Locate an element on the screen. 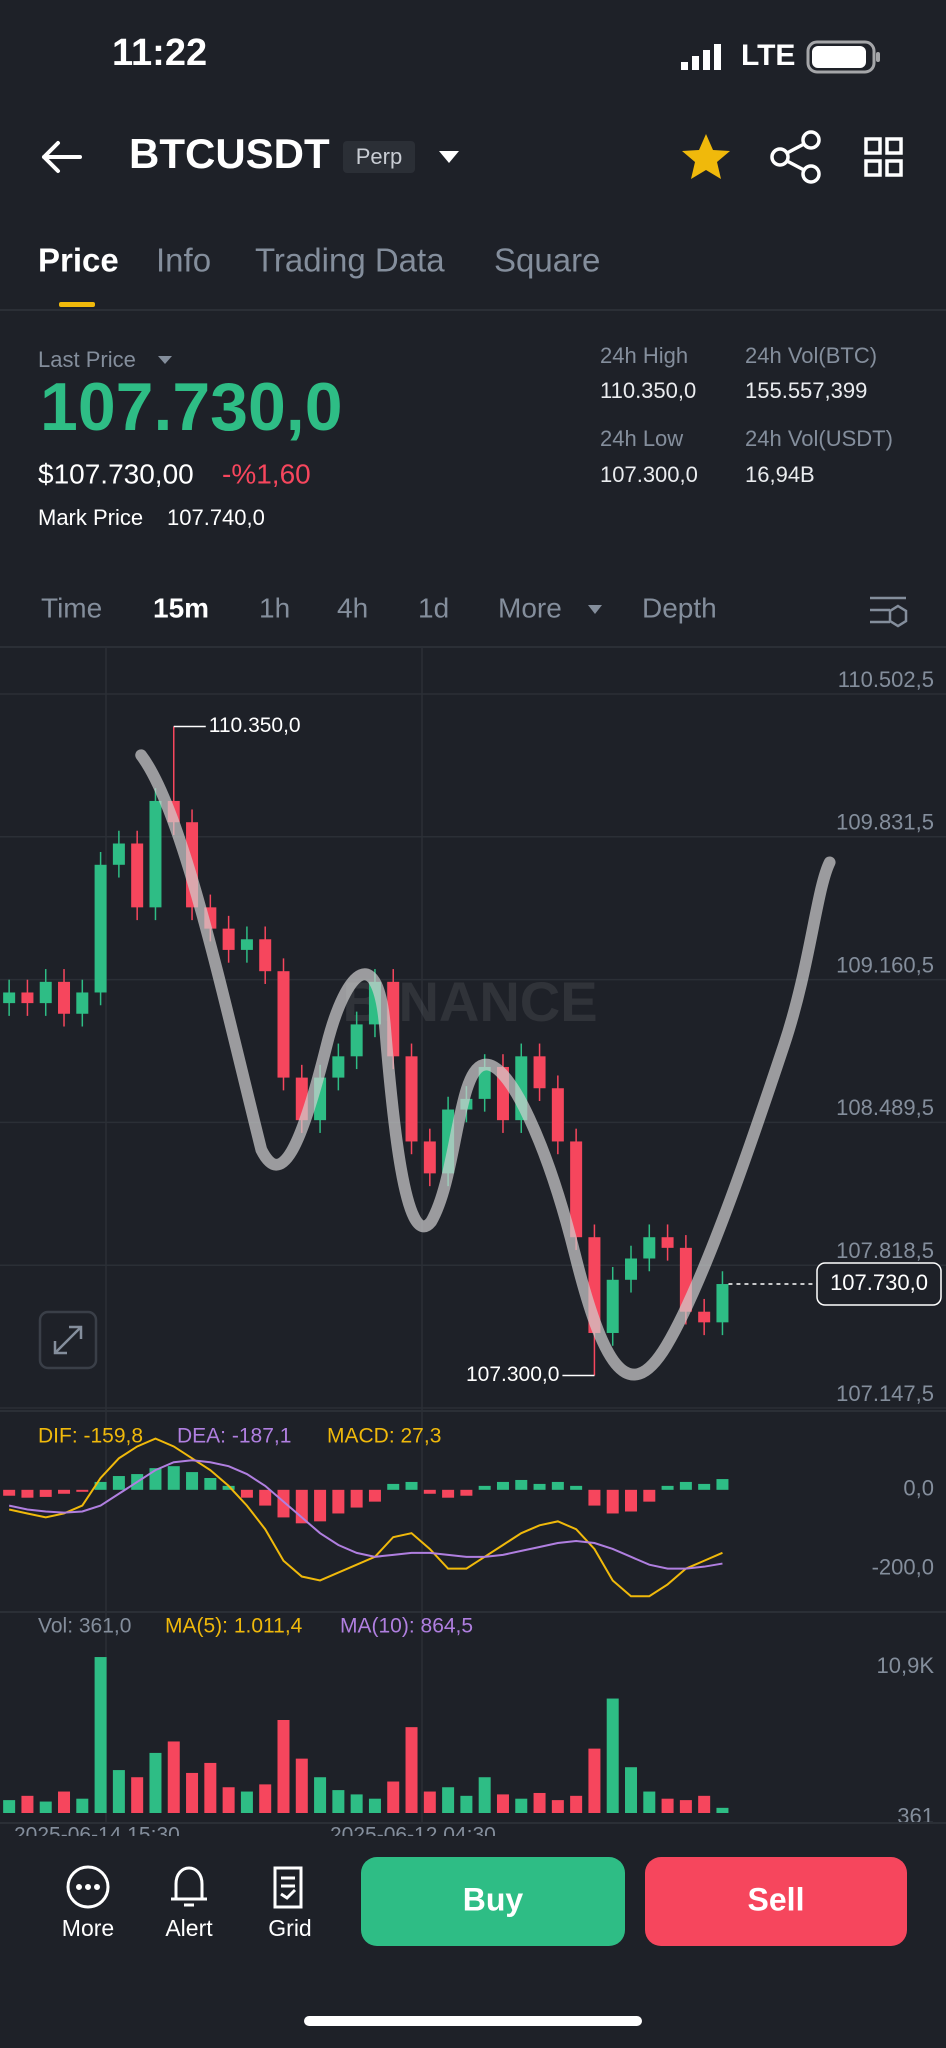 Image resolution: width=946 pixels, height=2048 pixels. interval-option: 4h is located at coordinates (352, 607).